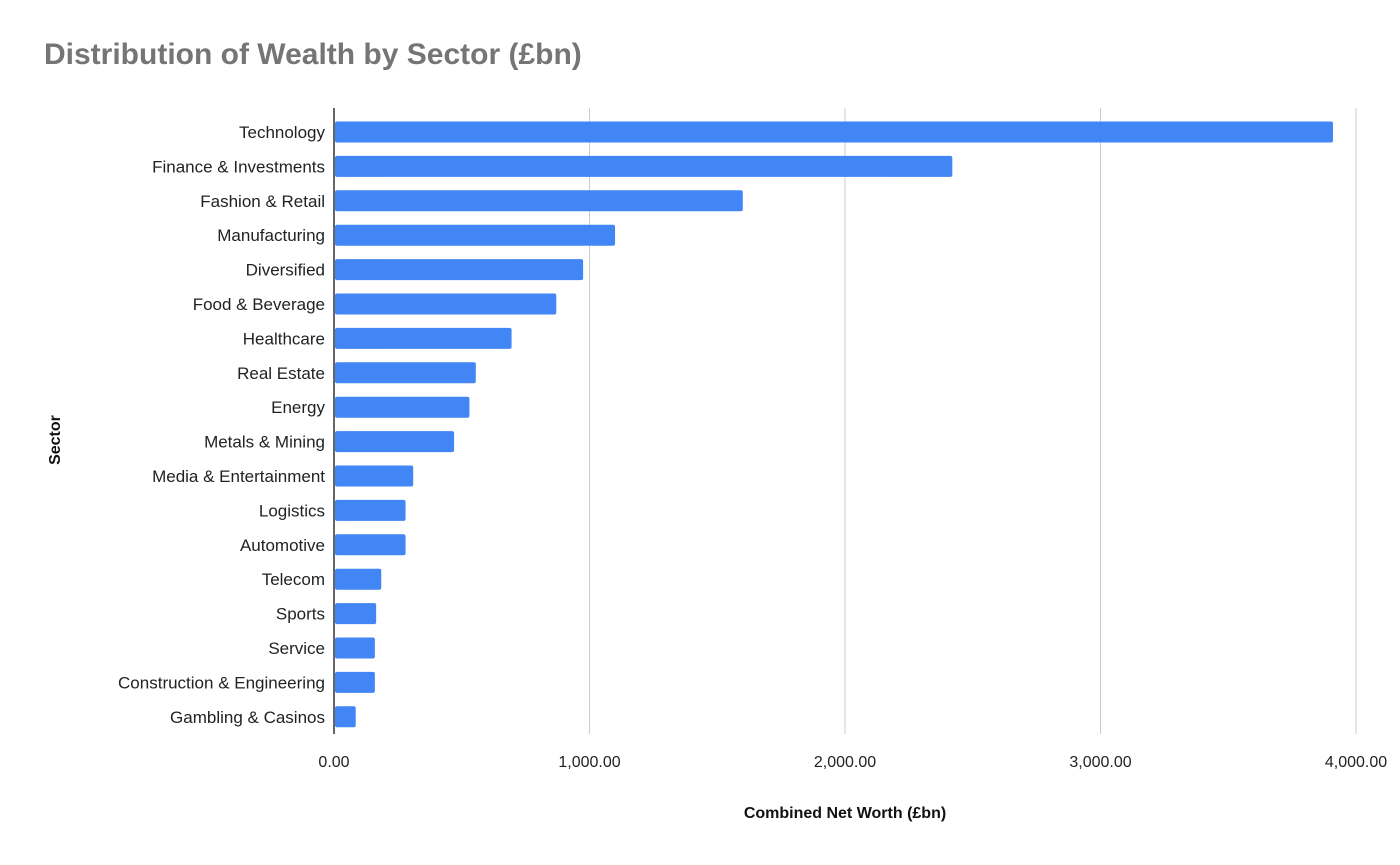 The image size is (1400, 865). Describe the element at coordinates (264, 442) in the screenshot. I see `y-tick-label: Metals & Mining` at that location.